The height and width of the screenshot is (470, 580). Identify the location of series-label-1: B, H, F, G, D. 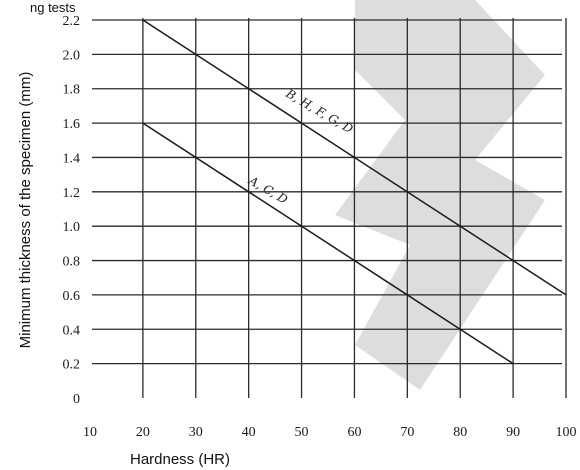
(319, 111).